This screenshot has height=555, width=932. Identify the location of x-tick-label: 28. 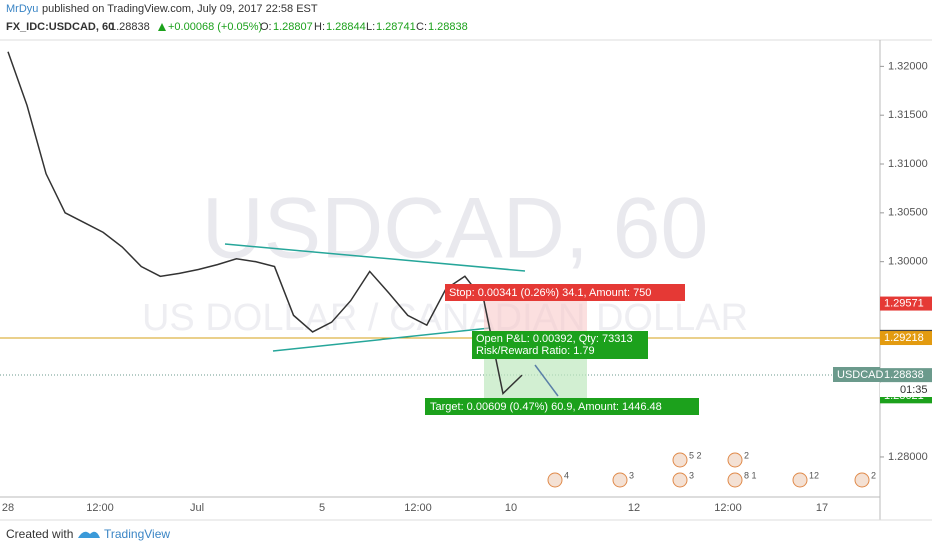
(8, 508).